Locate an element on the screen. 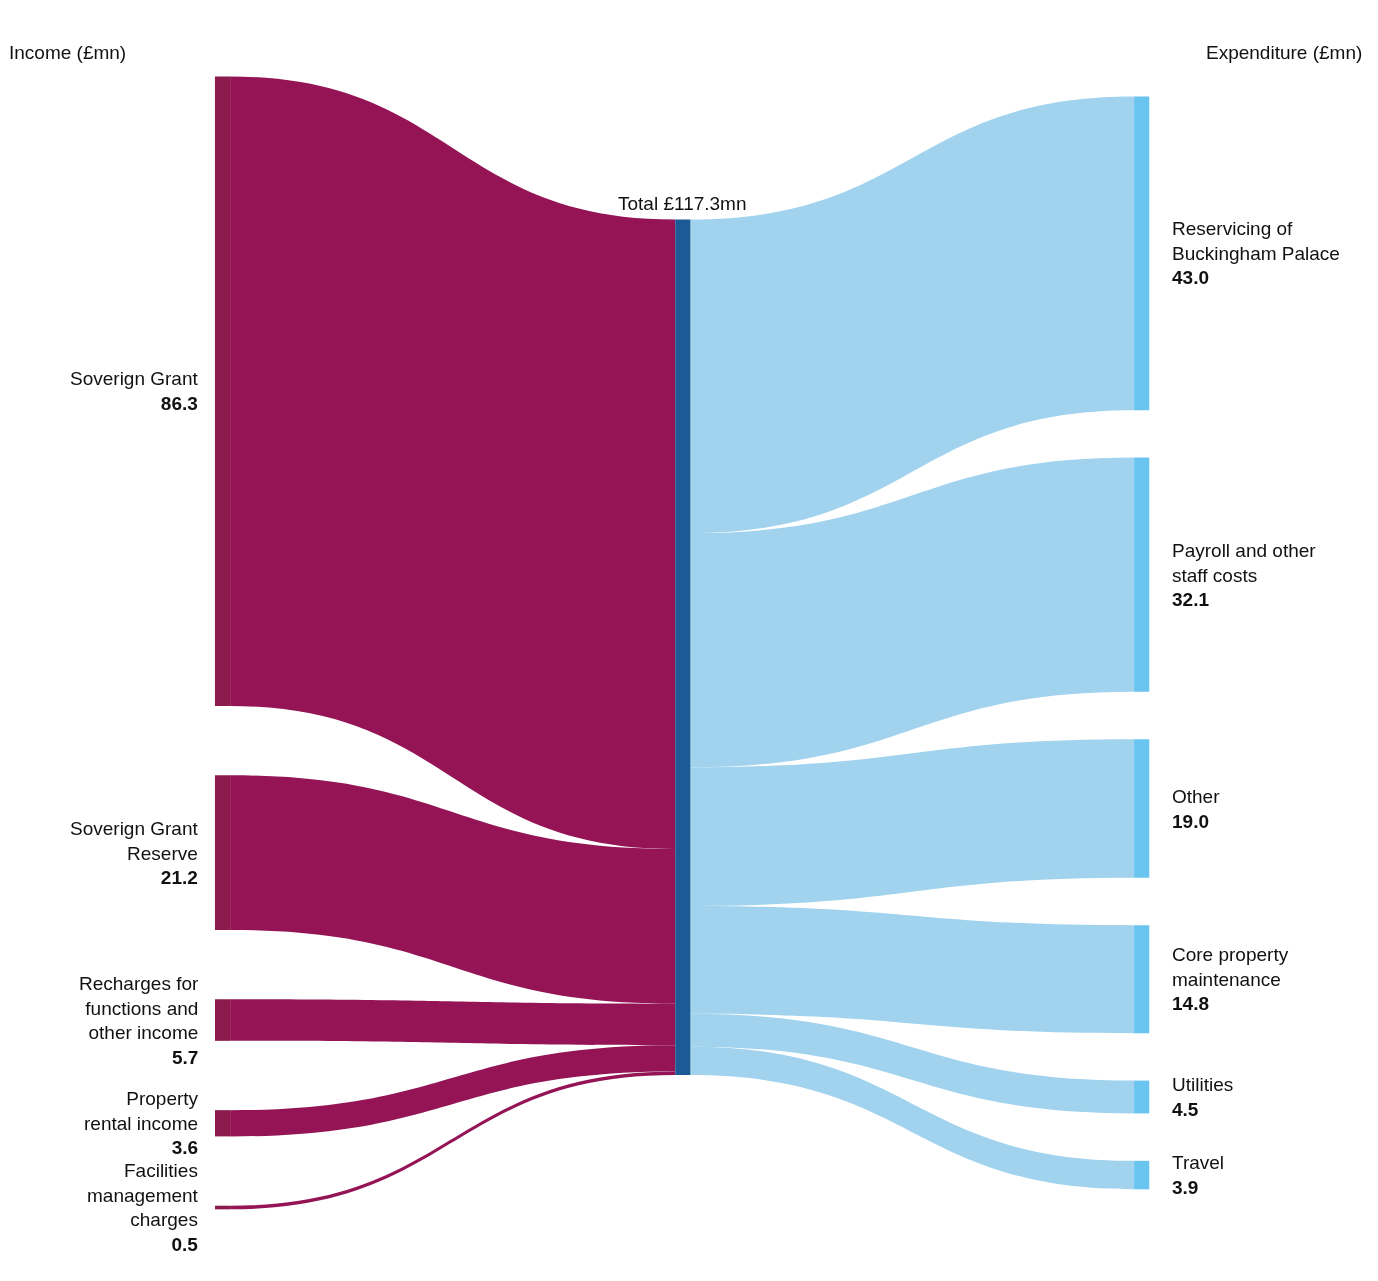 The image size is (1378, 1281). category-label: Reservicing of Buckingham Palace is located at coordinates (1256, 241).